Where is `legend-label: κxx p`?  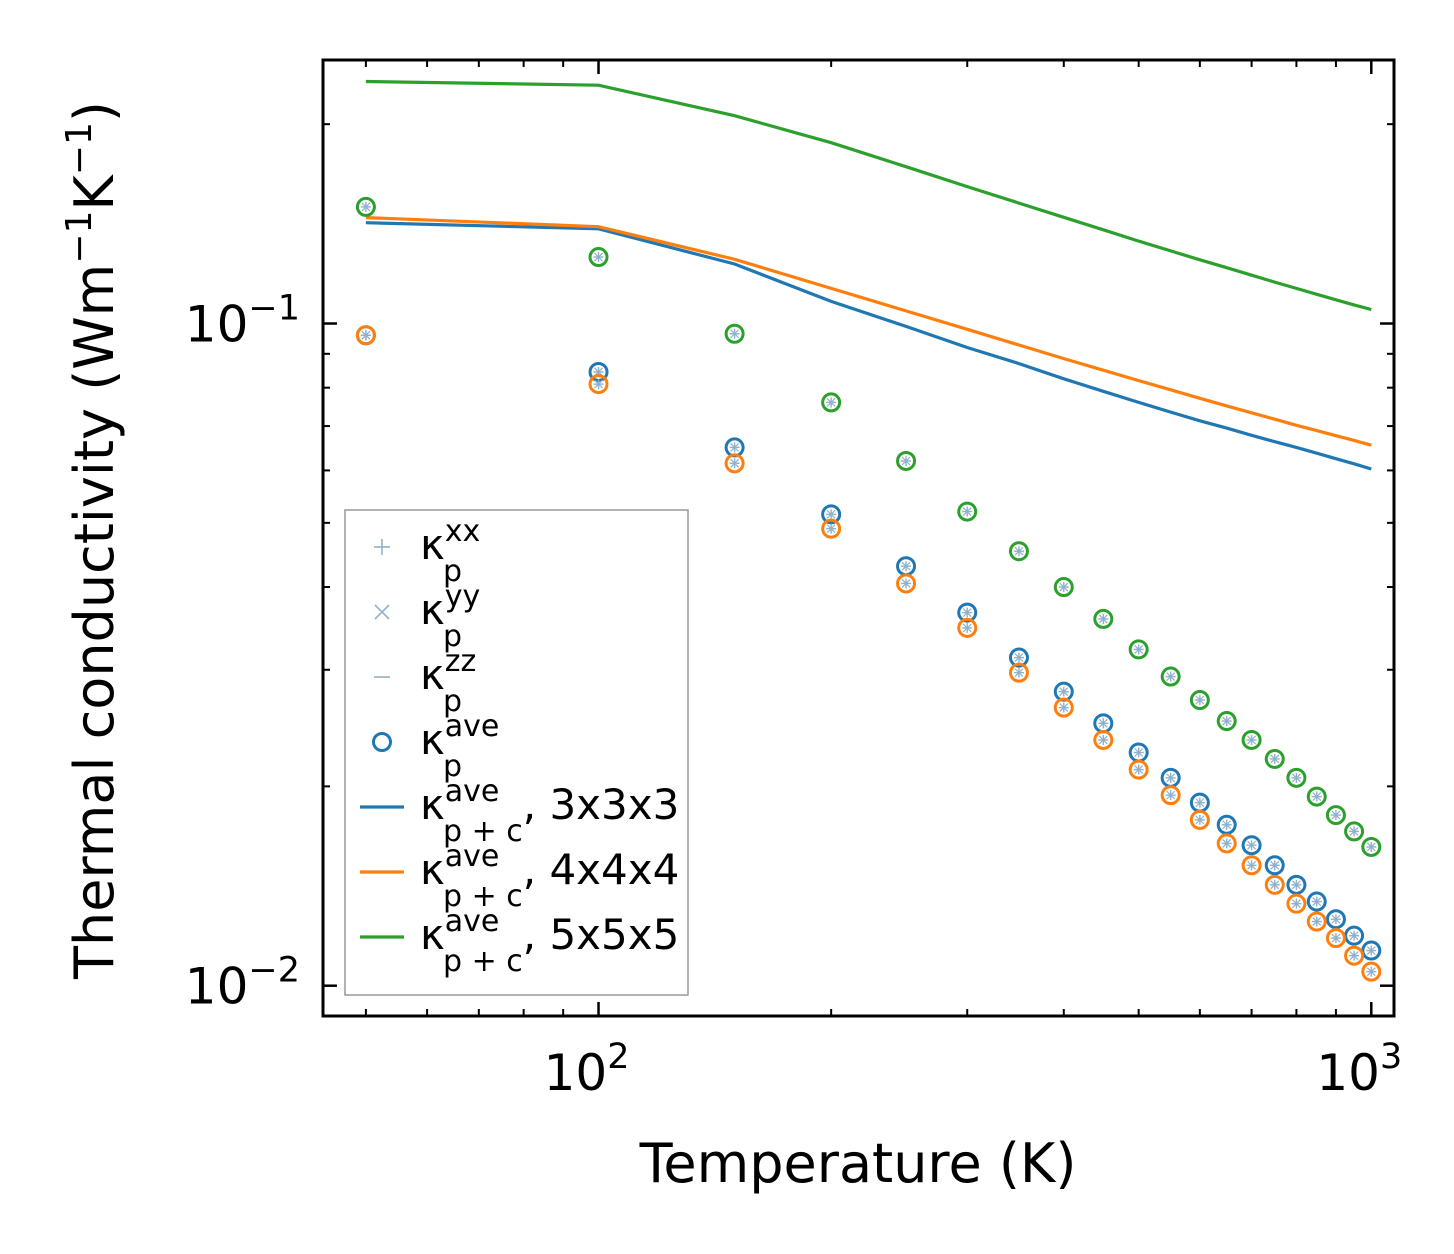
legend-label: κxx p is located at coordinates (450, 551).